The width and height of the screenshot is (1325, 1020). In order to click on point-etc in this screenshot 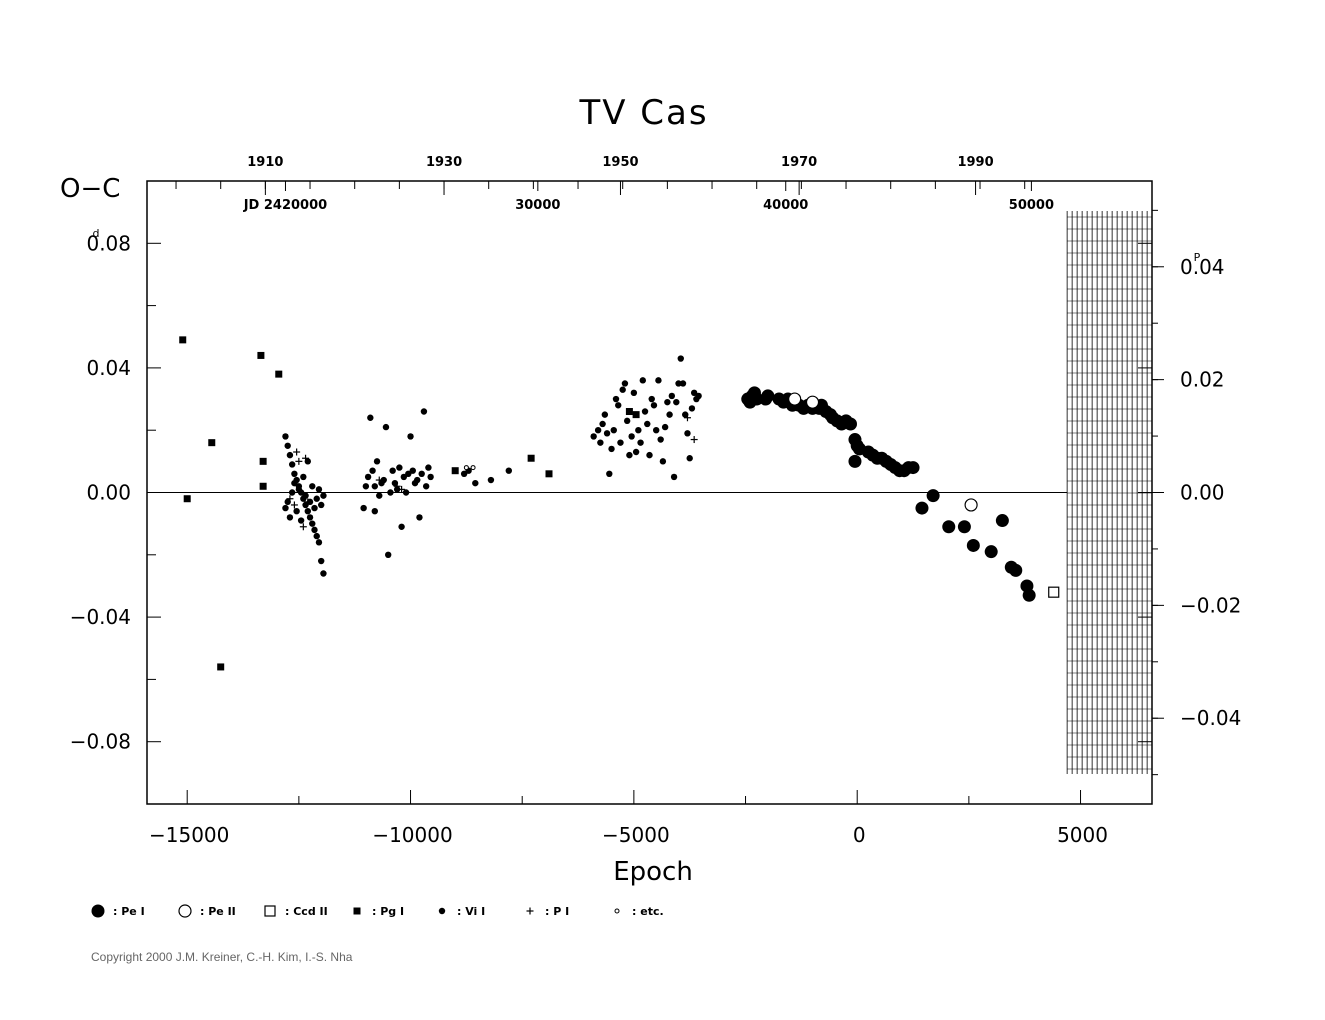, I will do `click(473, 468)`.